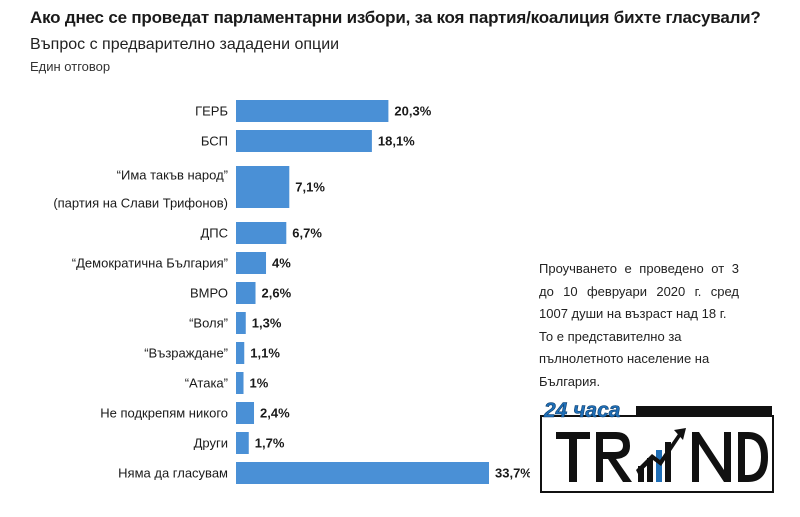 The image size is (800, 517). I want to click on category-label-2-0: “Има такъв народ”, so click(172, 175).